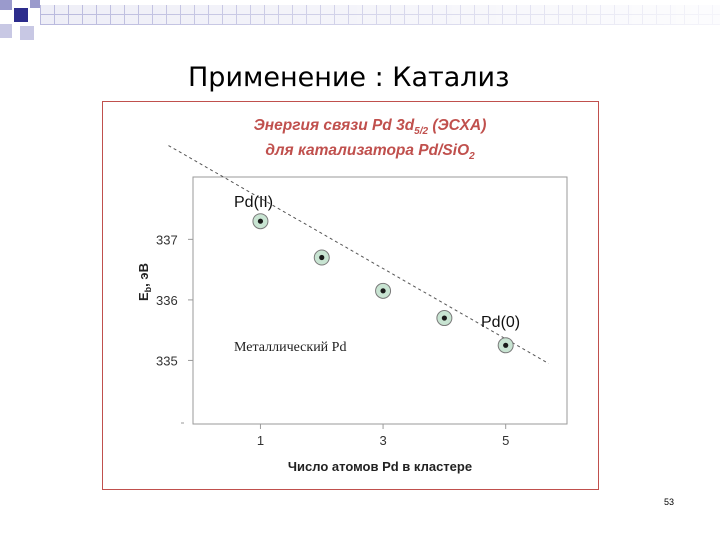 The height and width of the screenshot is (540, 720). I want to click on y-axis-label: Eb, эВ, so click(144, 282).